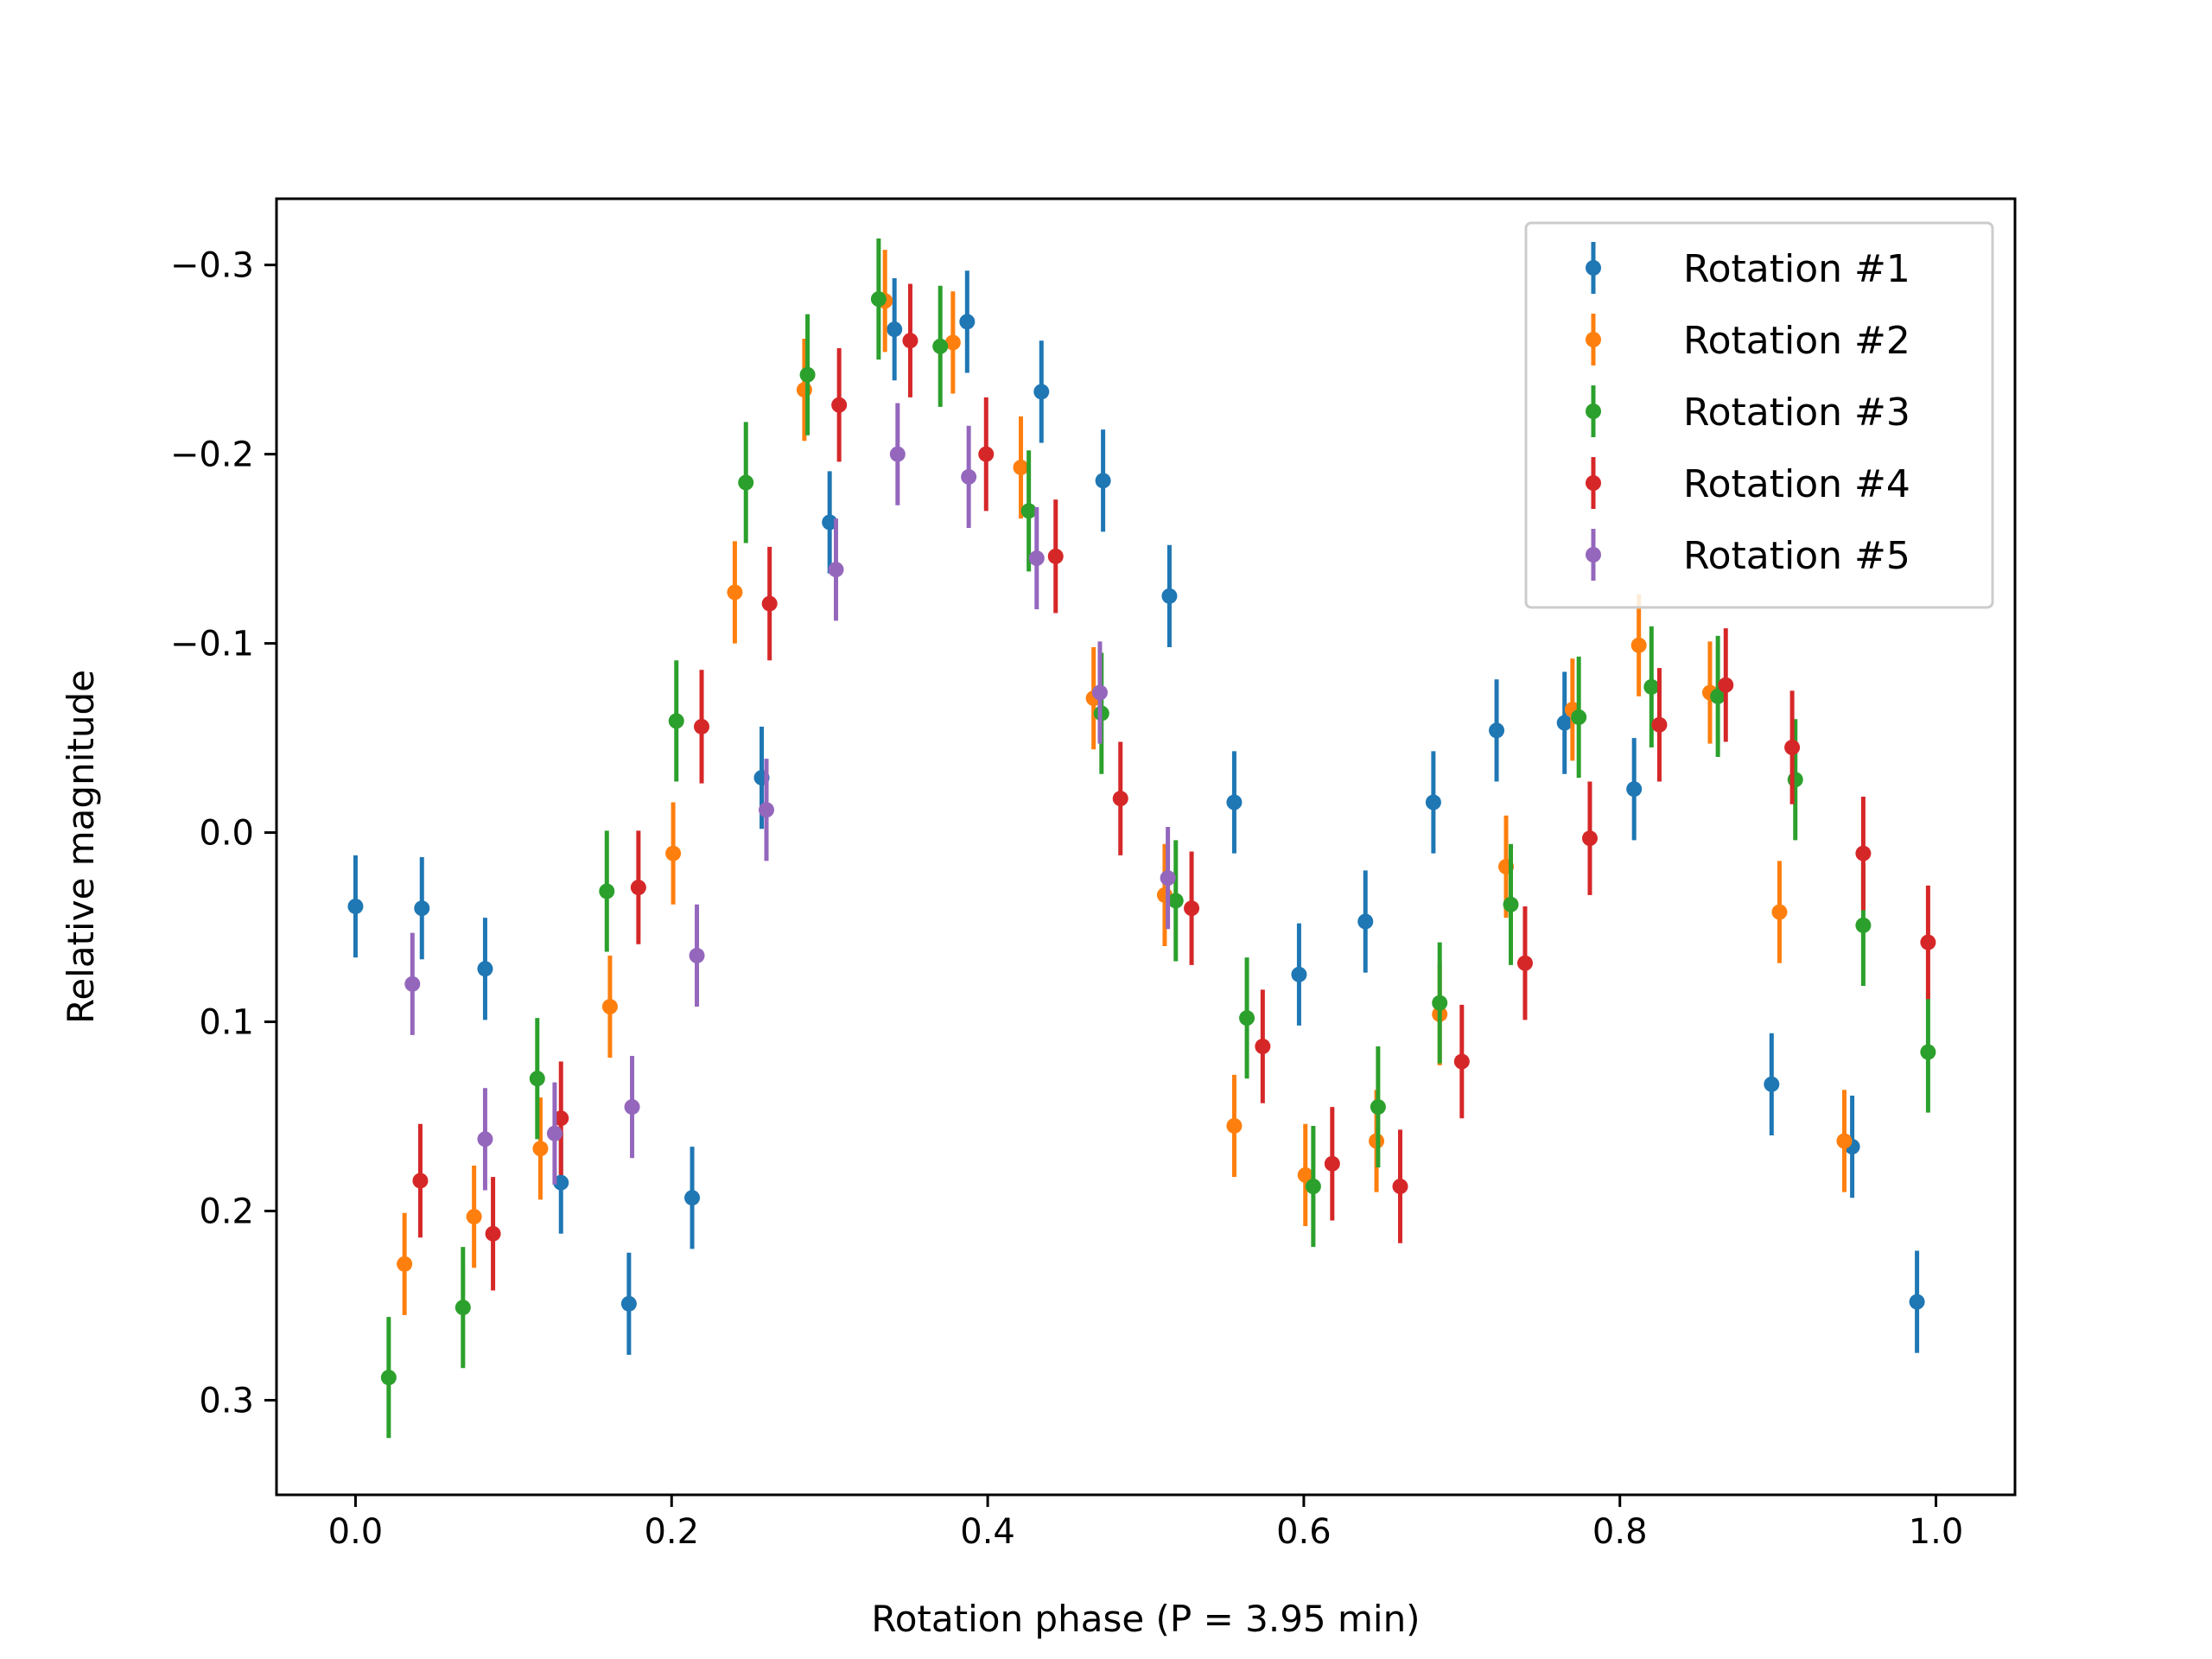 This screenshot has height=1659, width=2212. Describe the element at coordinates (1146, 1523) in the screenshot. I see `x-axis: 0.0 0.2 0.4 0.6 0.8 1.0` at that location.